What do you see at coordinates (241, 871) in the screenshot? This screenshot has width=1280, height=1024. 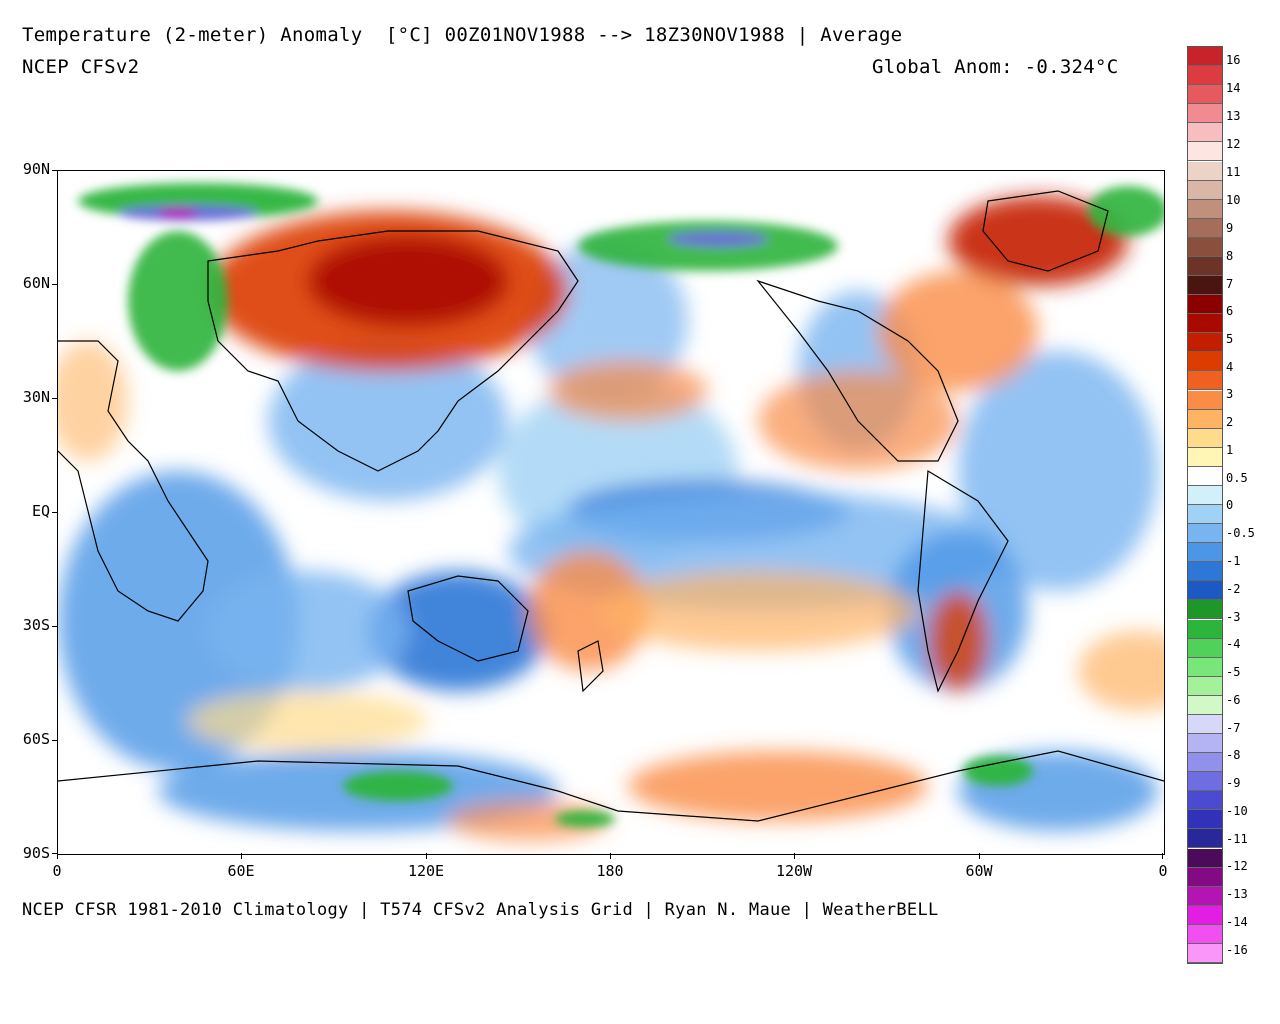 I see `lon-label-60e: 60E` at bounding box center [241, 871].